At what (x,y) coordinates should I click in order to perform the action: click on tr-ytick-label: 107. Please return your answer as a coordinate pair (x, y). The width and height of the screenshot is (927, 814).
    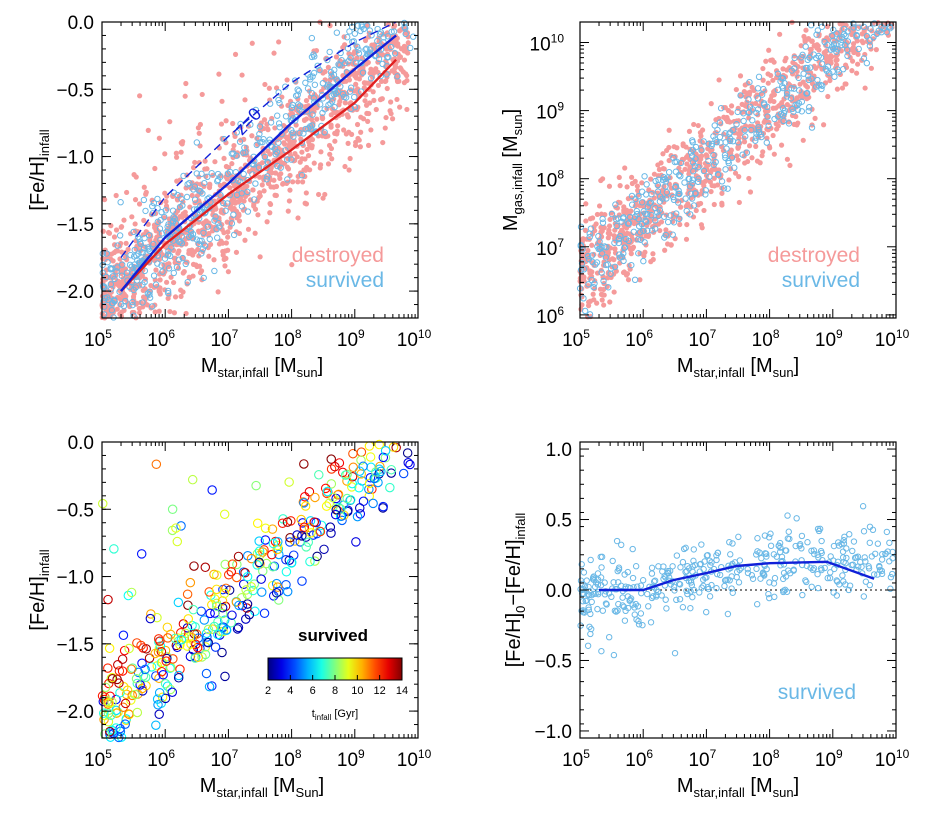
    Looking at the image, I should click on (550, 248).